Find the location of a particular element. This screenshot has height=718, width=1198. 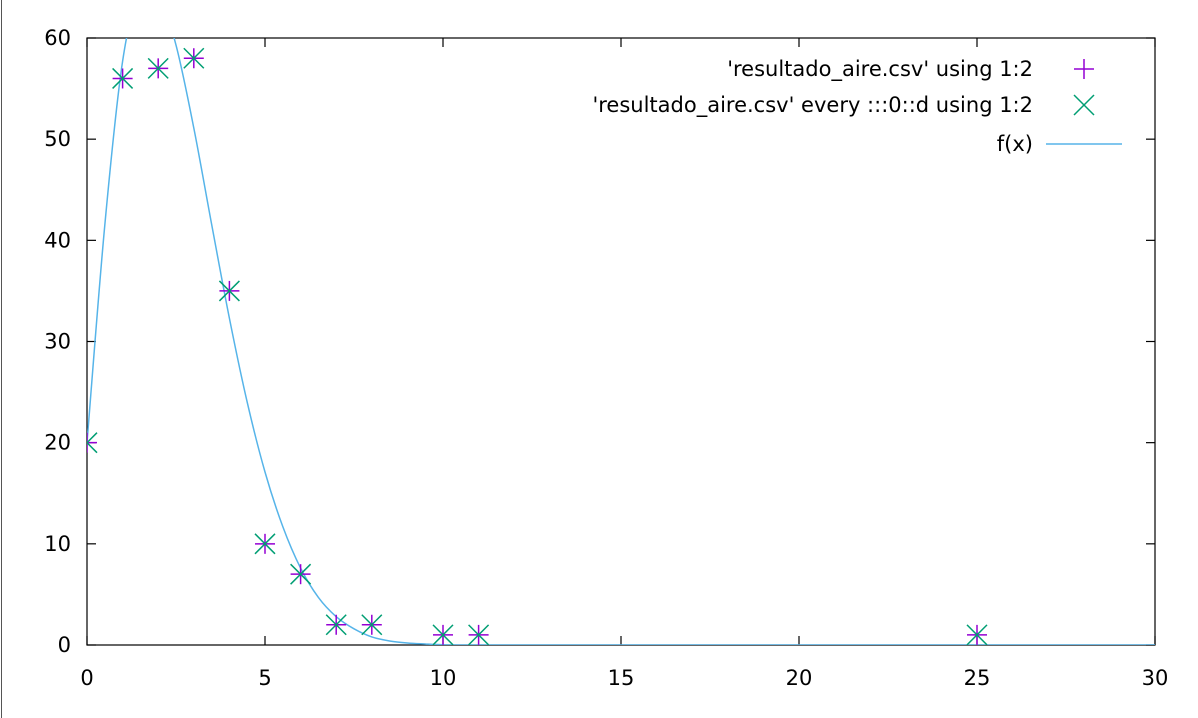

legend-label: f(x) is located at coordinates (1015, 144).